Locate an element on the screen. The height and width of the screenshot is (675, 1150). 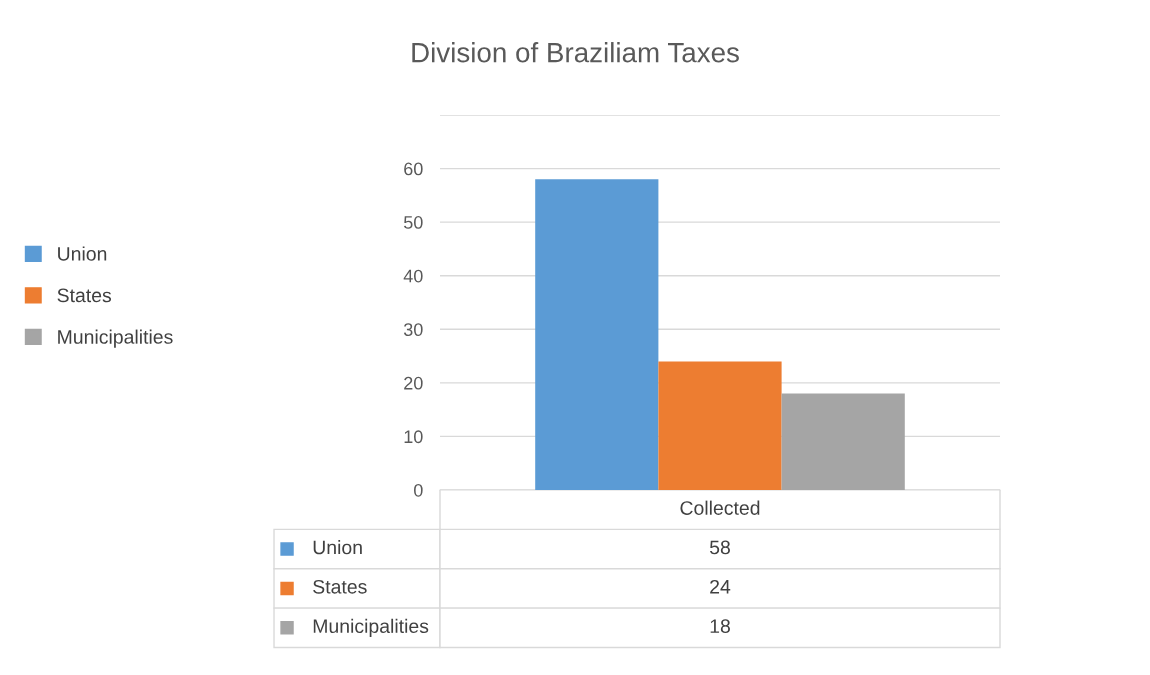
legend-label: Union is located at coordinates (337, 547).